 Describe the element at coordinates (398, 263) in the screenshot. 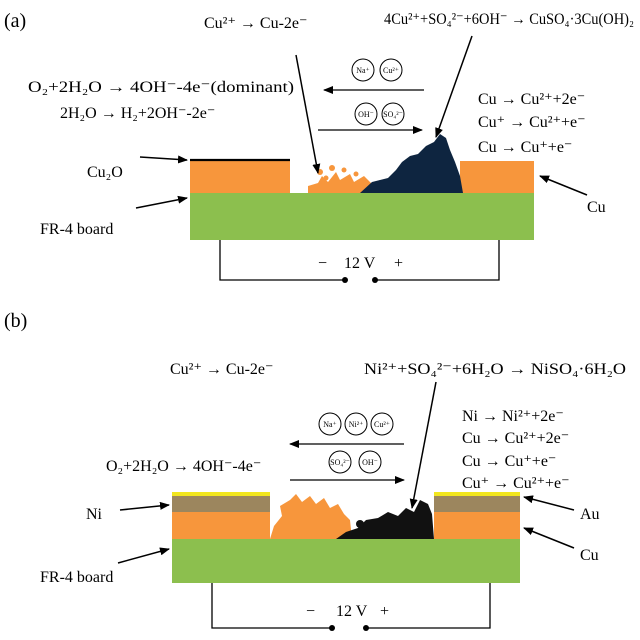

I see `panel-a-bias-plus: +` at that location.